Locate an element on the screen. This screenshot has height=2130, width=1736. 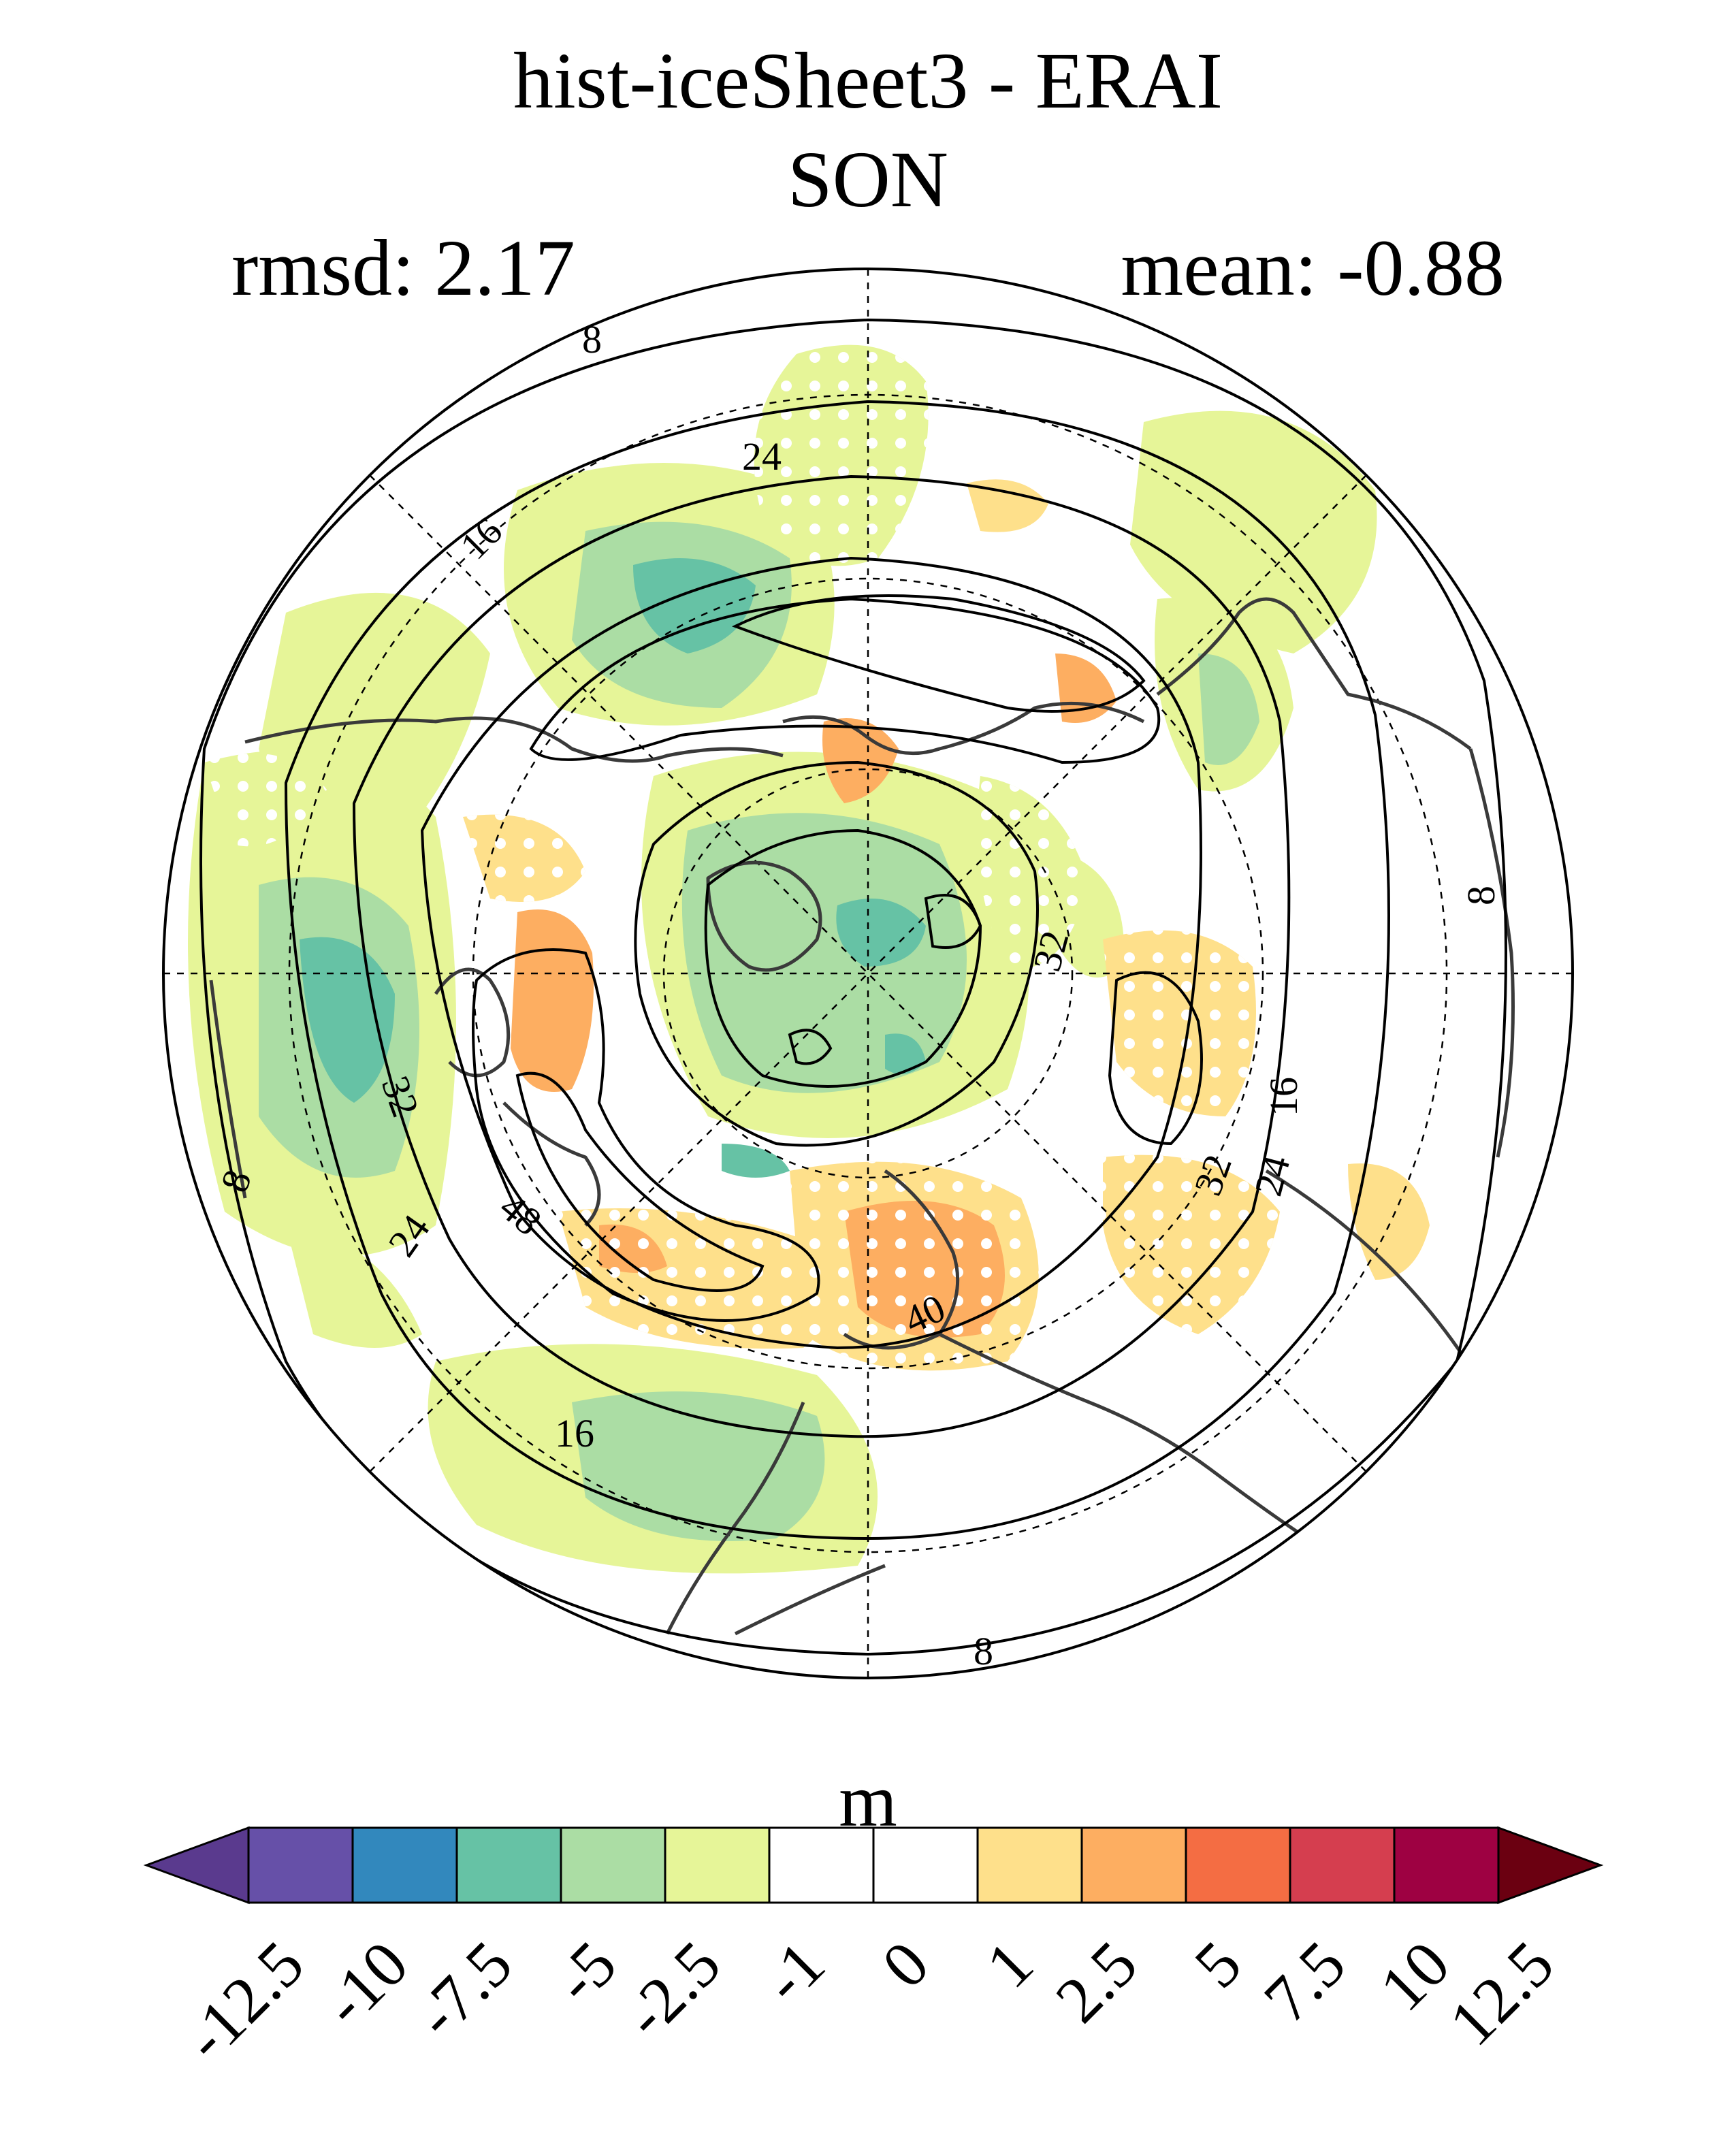
colorbar-tick-label: -12.5 is located at coordinates (244, 2000).